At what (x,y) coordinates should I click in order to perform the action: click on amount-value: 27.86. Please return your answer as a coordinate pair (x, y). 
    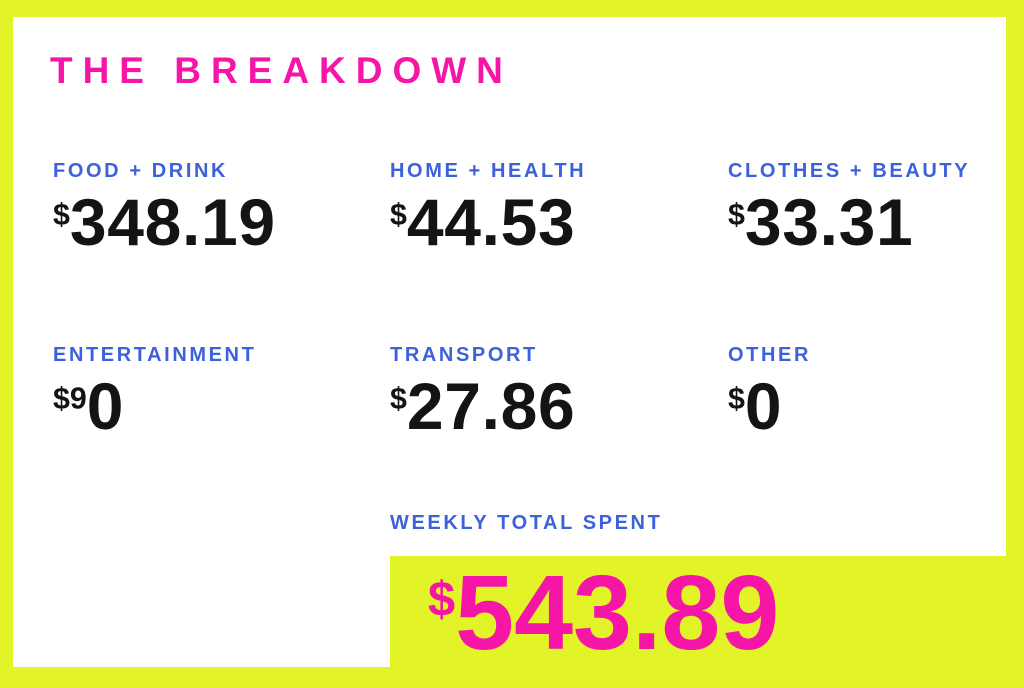
    Looking at the image, I should click on (491, 406).